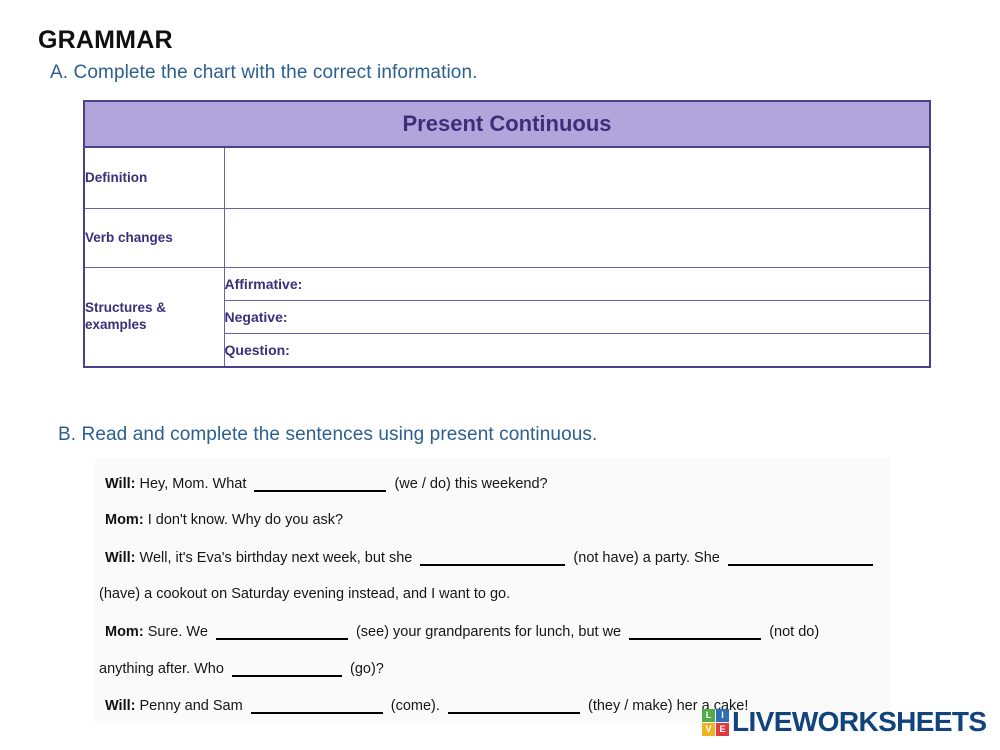 Image resolution: width=1000 pixels, height=750 pixels. I want to click on dialogue-cue: (we / do) this weekend?, so click(471, 484).